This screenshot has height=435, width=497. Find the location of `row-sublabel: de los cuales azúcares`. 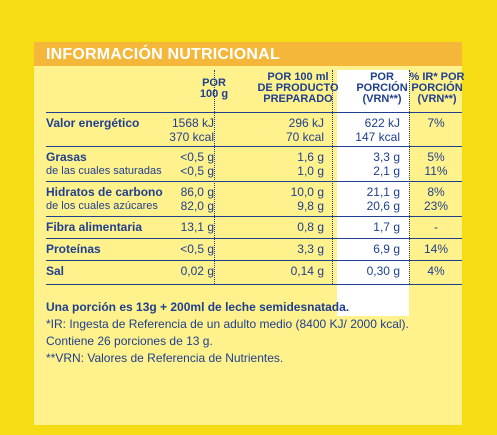

row-sublabel: de los cuales azúcares is located at coordinates (102, 206).